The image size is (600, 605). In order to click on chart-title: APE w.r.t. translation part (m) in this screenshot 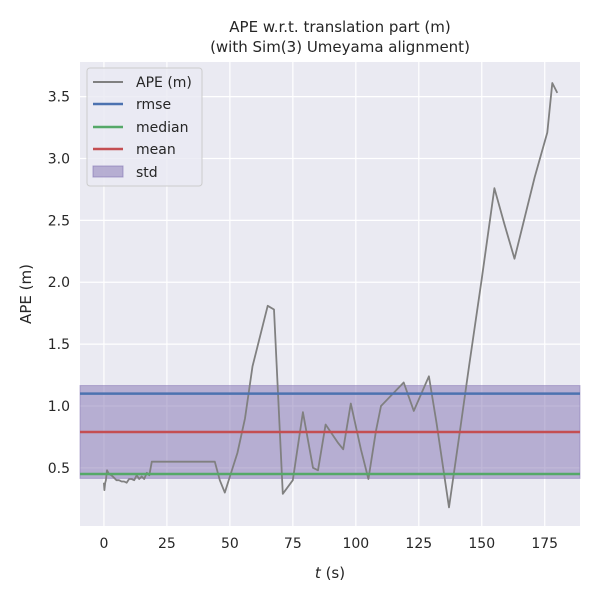, I will do `click(339, 27)`.